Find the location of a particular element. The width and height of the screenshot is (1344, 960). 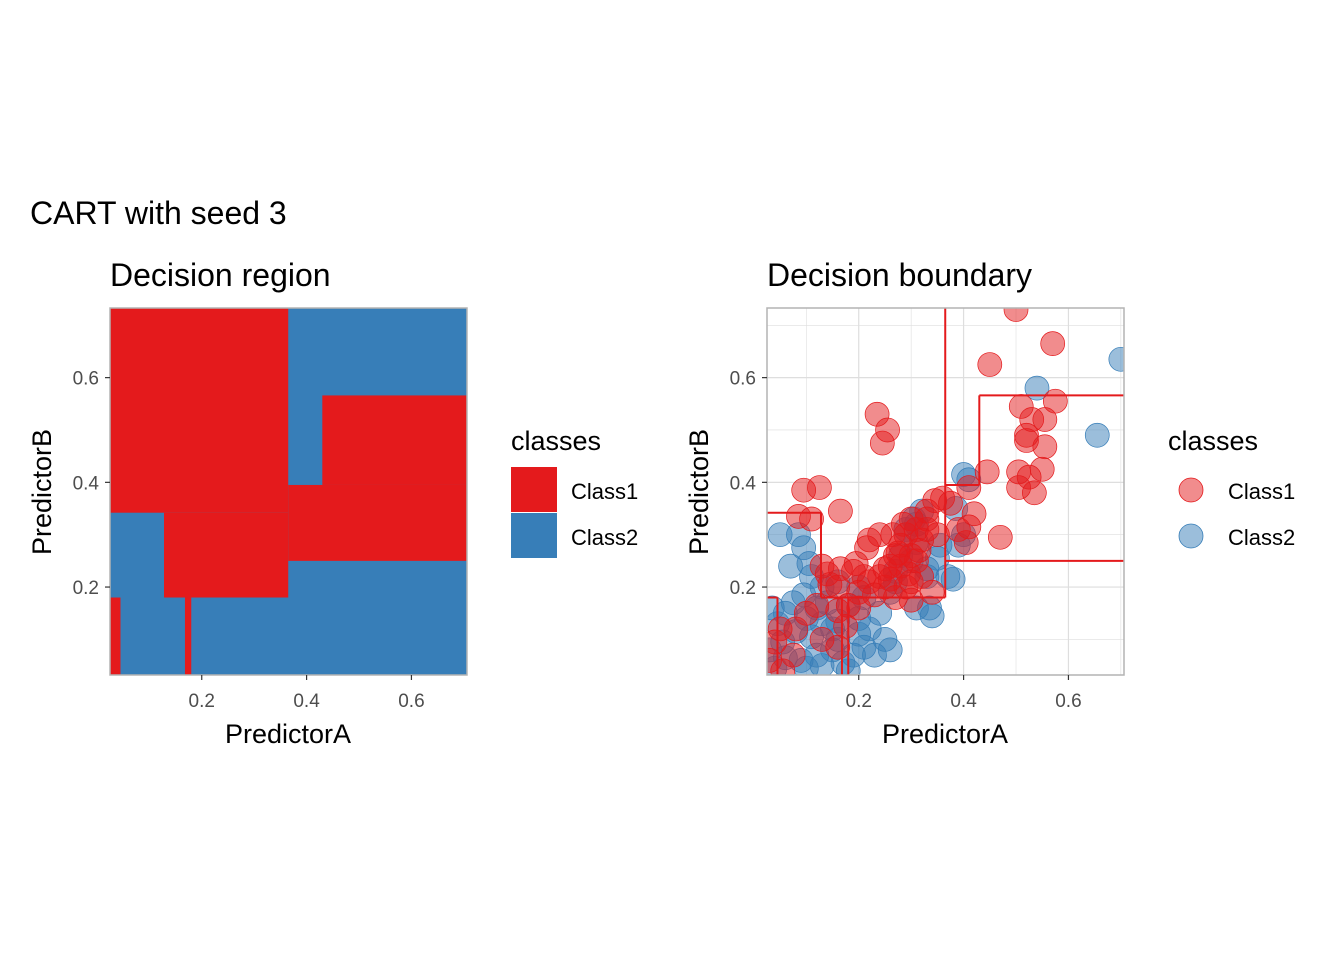

decision-region-plot is located at coordinates (288, 491).